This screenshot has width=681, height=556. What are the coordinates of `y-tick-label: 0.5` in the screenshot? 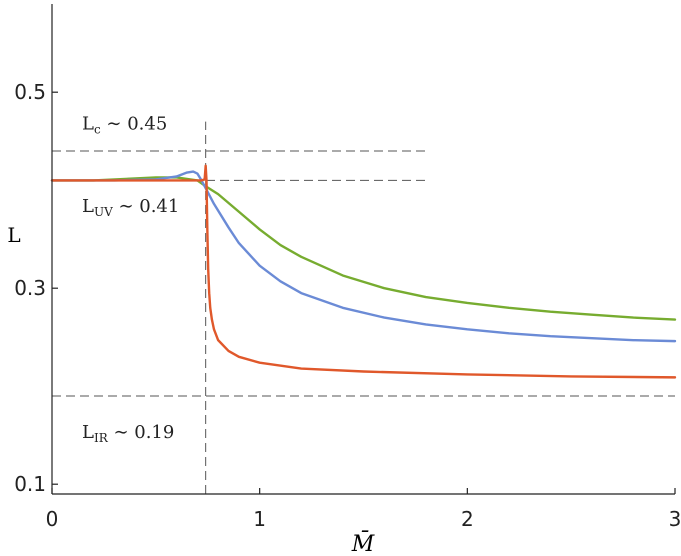 It's located at (30, 92).